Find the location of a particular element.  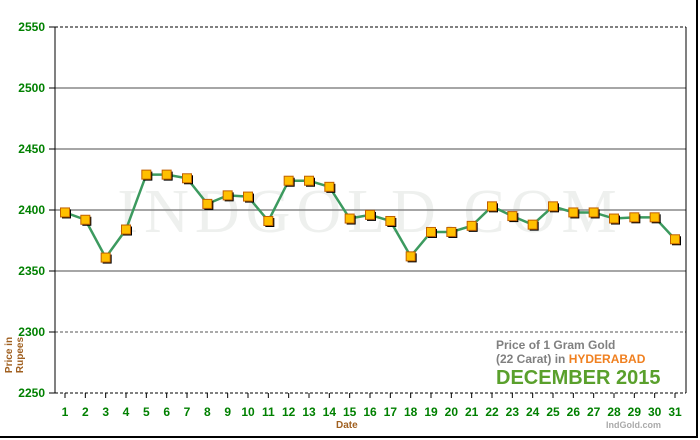

x-tick-label: 2 is located at coordinates (85, 412).